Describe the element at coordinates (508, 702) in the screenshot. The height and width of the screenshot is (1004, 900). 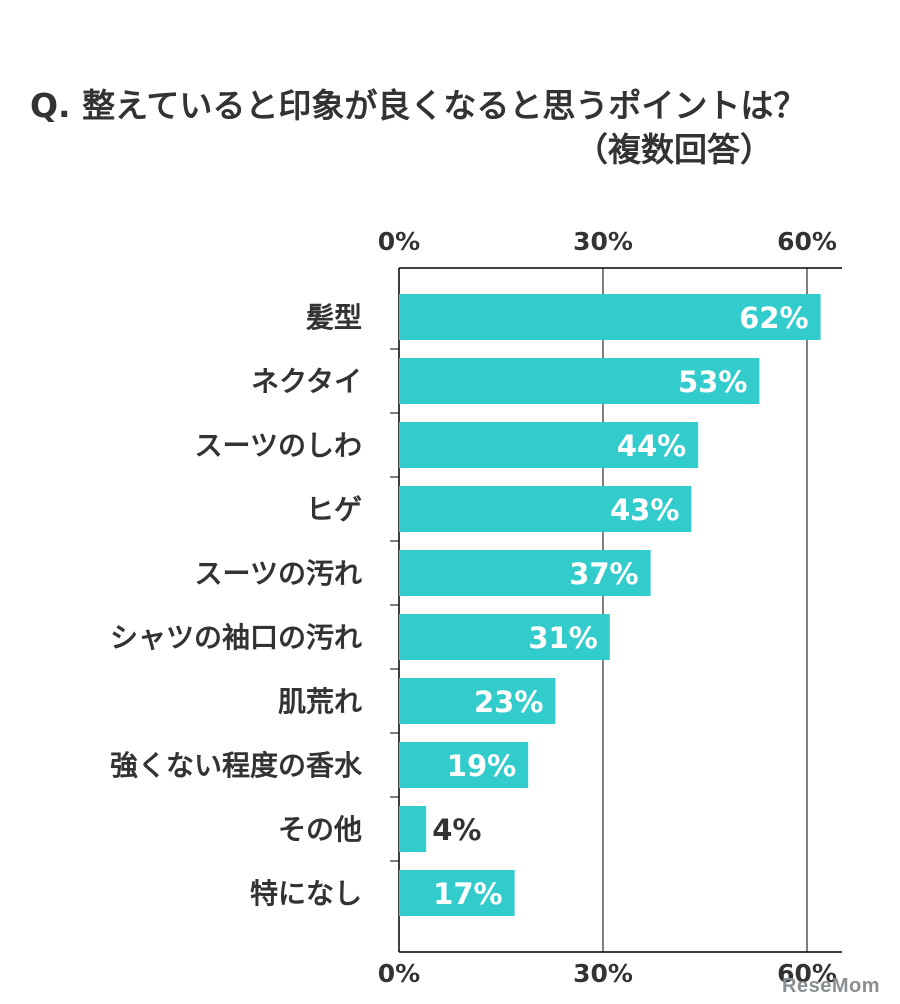
I see `value-label: 23%` at that location.